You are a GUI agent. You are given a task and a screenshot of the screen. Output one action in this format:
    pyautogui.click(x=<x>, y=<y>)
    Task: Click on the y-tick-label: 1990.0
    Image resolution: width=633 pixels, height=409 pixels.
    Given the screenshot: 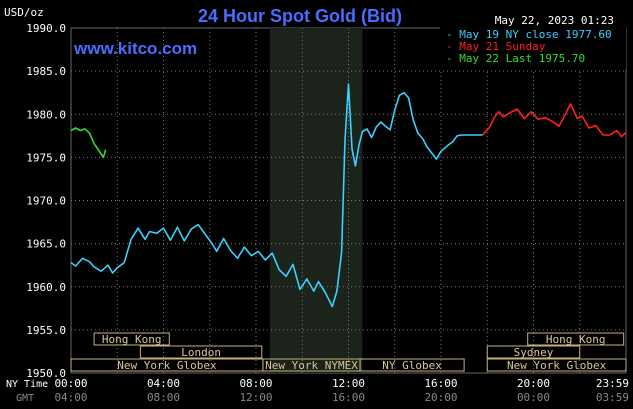 What is the action you would take?
    pyautogui.click(x=46, y=28)
    